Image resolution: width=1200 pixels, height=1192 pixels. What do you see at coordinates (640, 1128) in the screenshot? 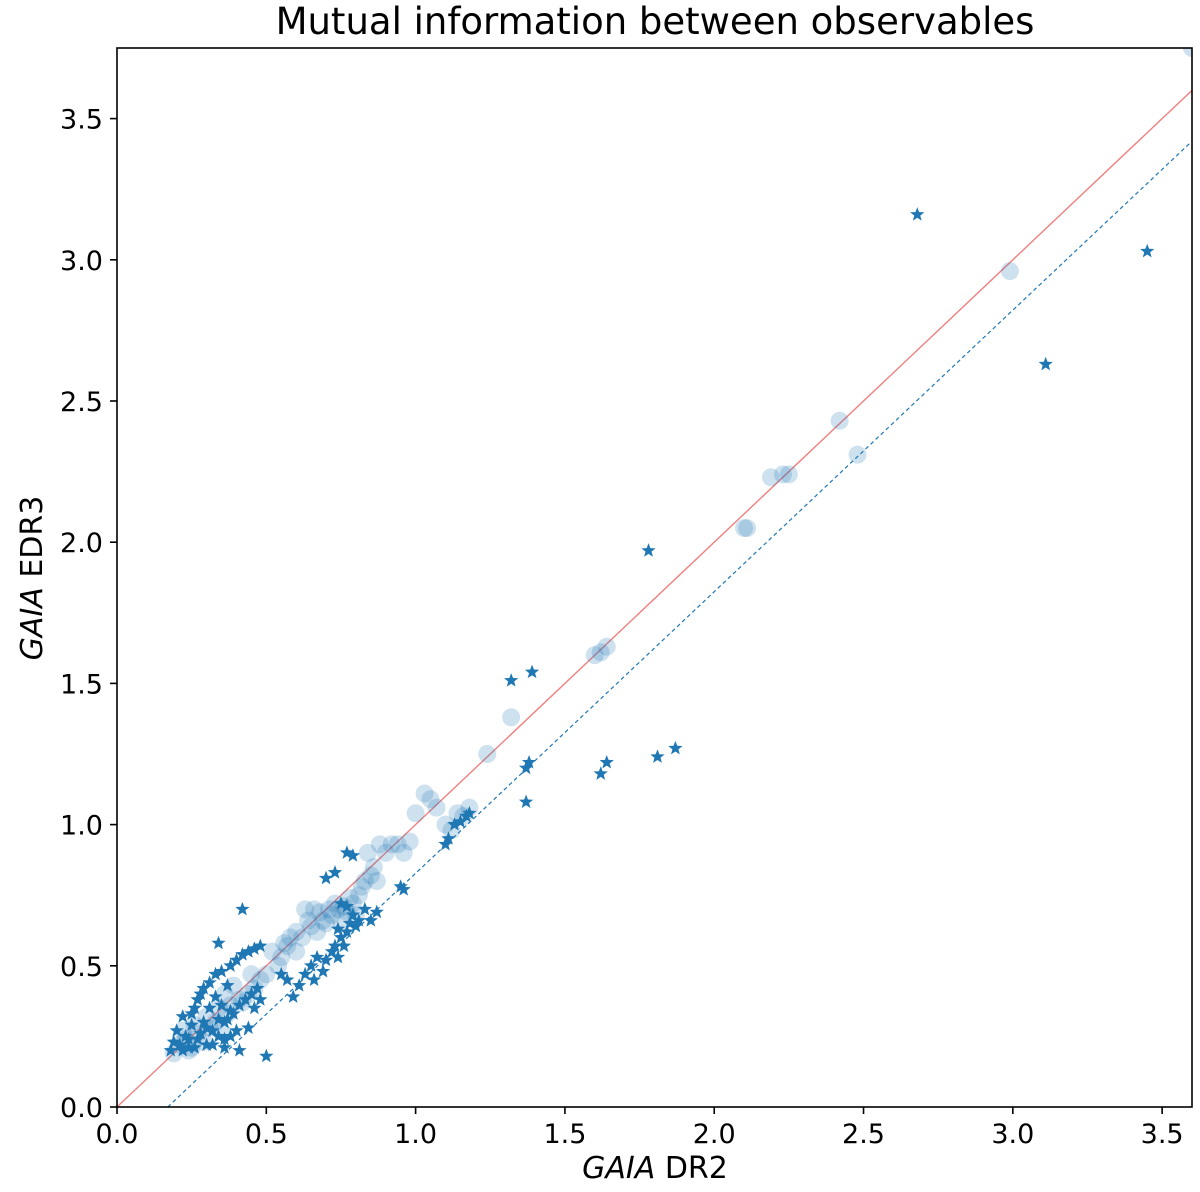
I see `x-axis: 0.0 0.5 1.0 1.5 2.0 2.5 3.0 3.5` at bounding box center [640, 1128].